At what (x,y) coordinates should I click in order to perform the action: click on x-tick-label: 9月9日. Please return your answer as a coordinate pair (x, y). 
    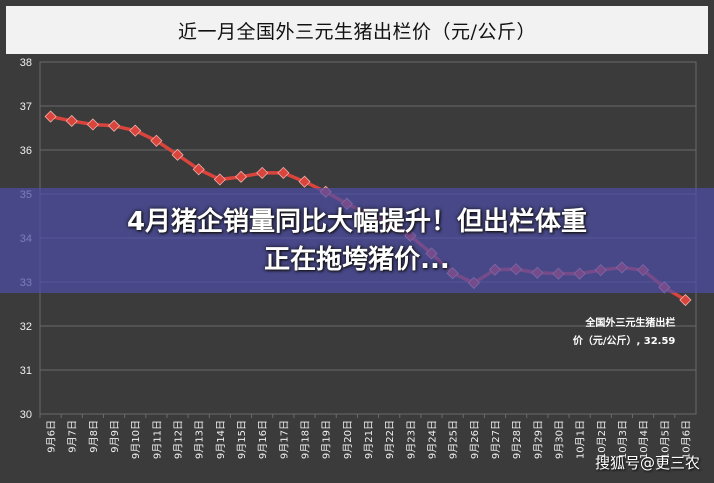
    Looking at the image, I should click on (115, 436).